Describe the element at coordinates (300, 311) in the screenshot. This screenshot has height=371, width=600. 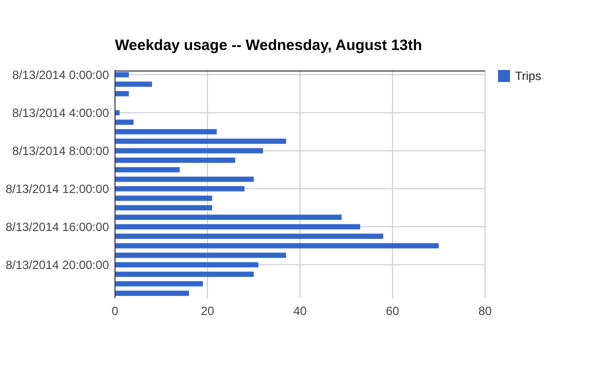
I see `x-tick-label: 40` at that location.